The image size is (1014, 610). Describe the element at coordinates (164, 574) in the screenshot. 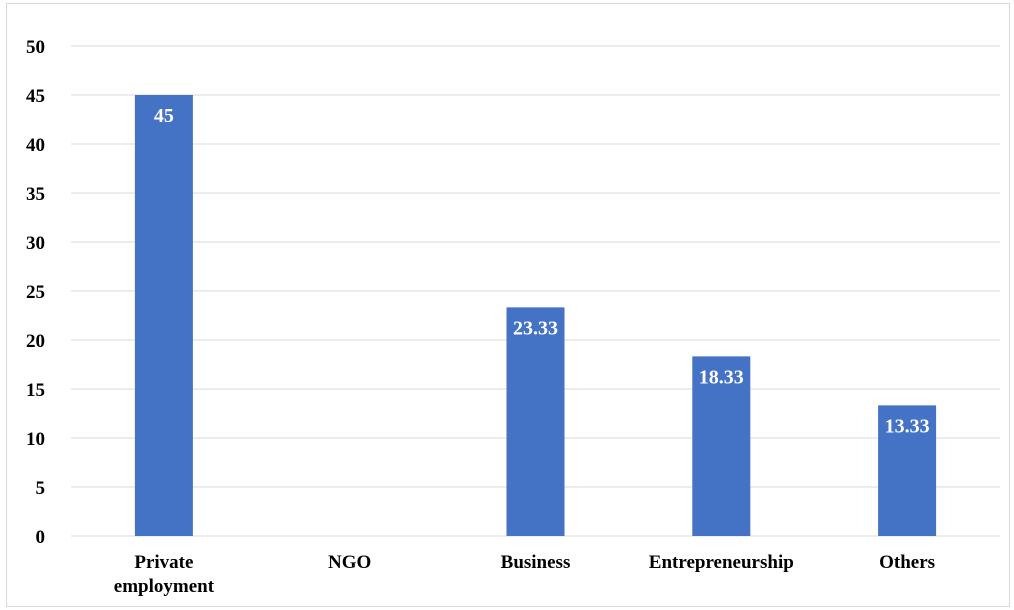

I see `x-category-label: Private employment` at that location.